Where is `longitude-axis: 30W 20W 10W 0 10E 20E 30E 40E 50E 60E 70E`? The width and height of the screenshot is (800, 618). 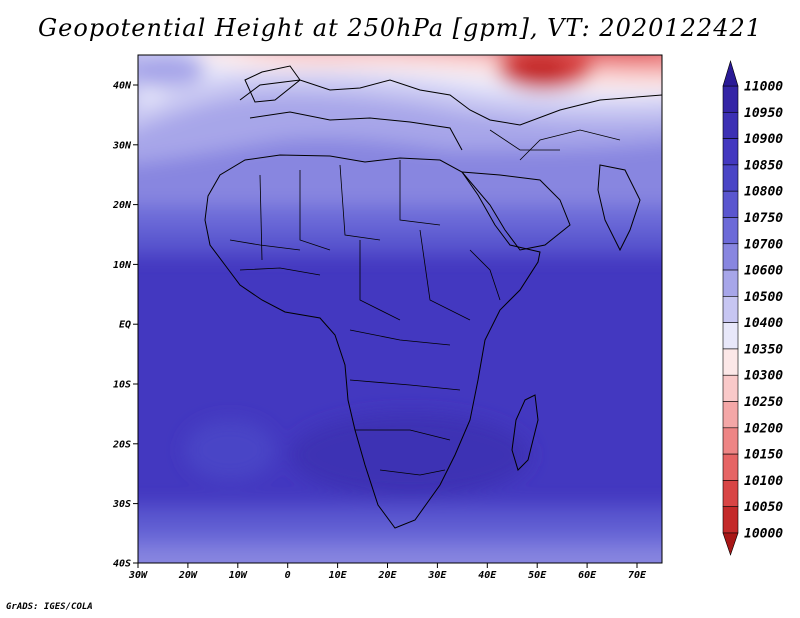 longitude-axis: 30W 20W 10W 0 10E 20E 30E 40E 50E 60E 70E is located at coordinates (387, 572).